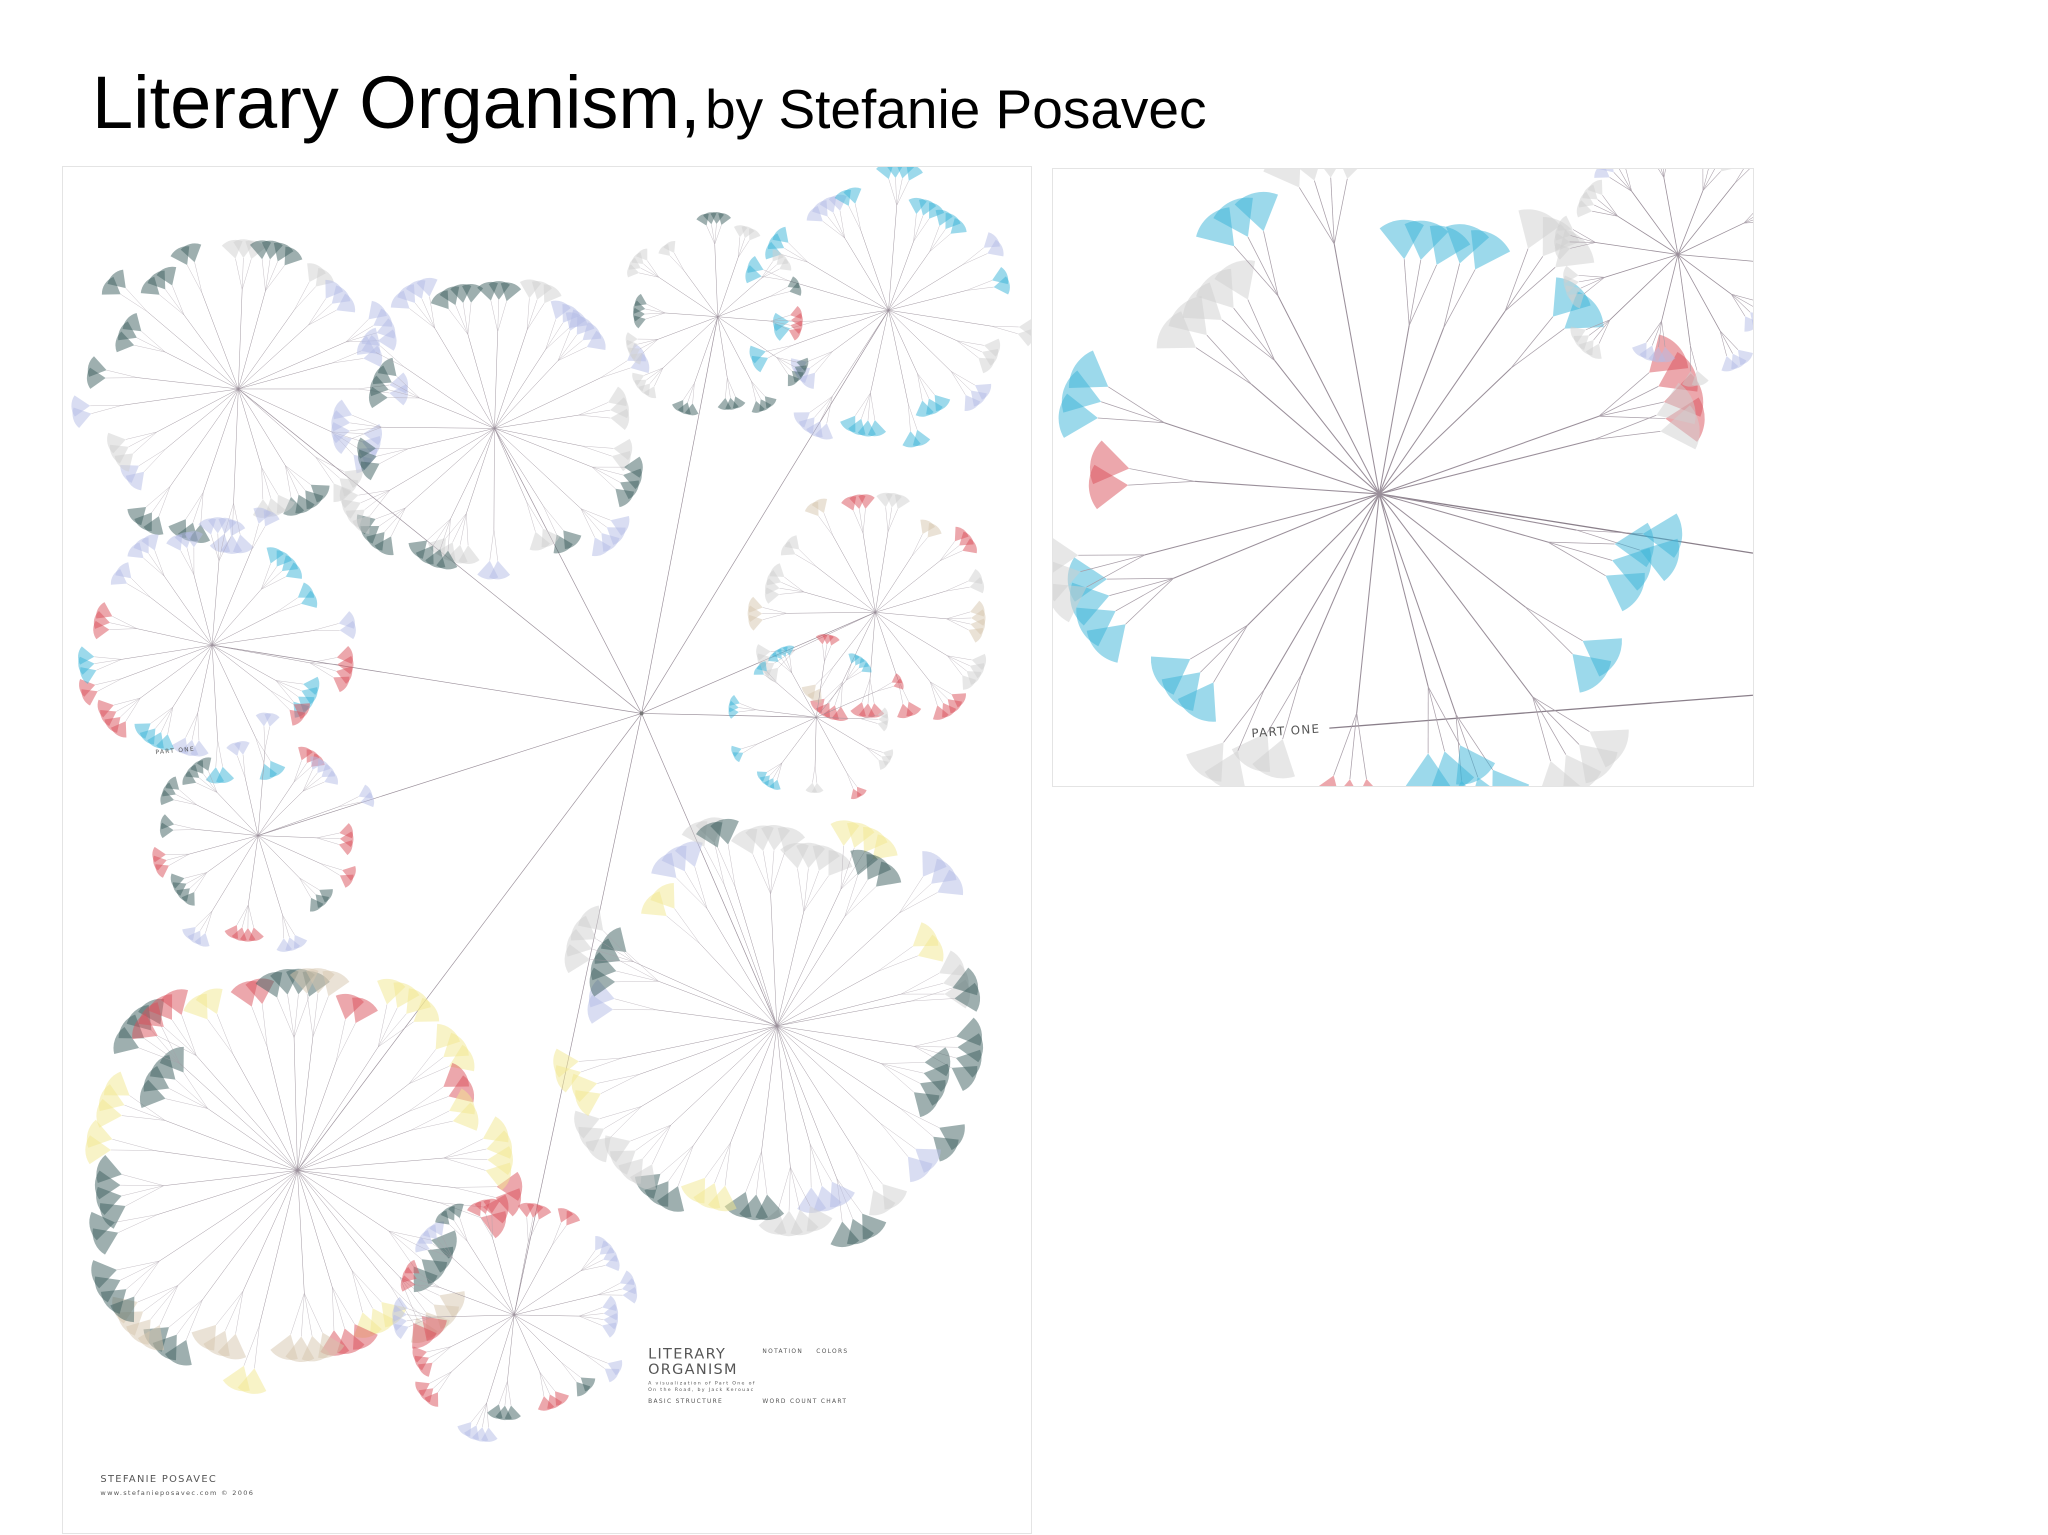  I want to click on legend-subtitle: On the Road, by Jack Kerouac, so click(701, 1390).